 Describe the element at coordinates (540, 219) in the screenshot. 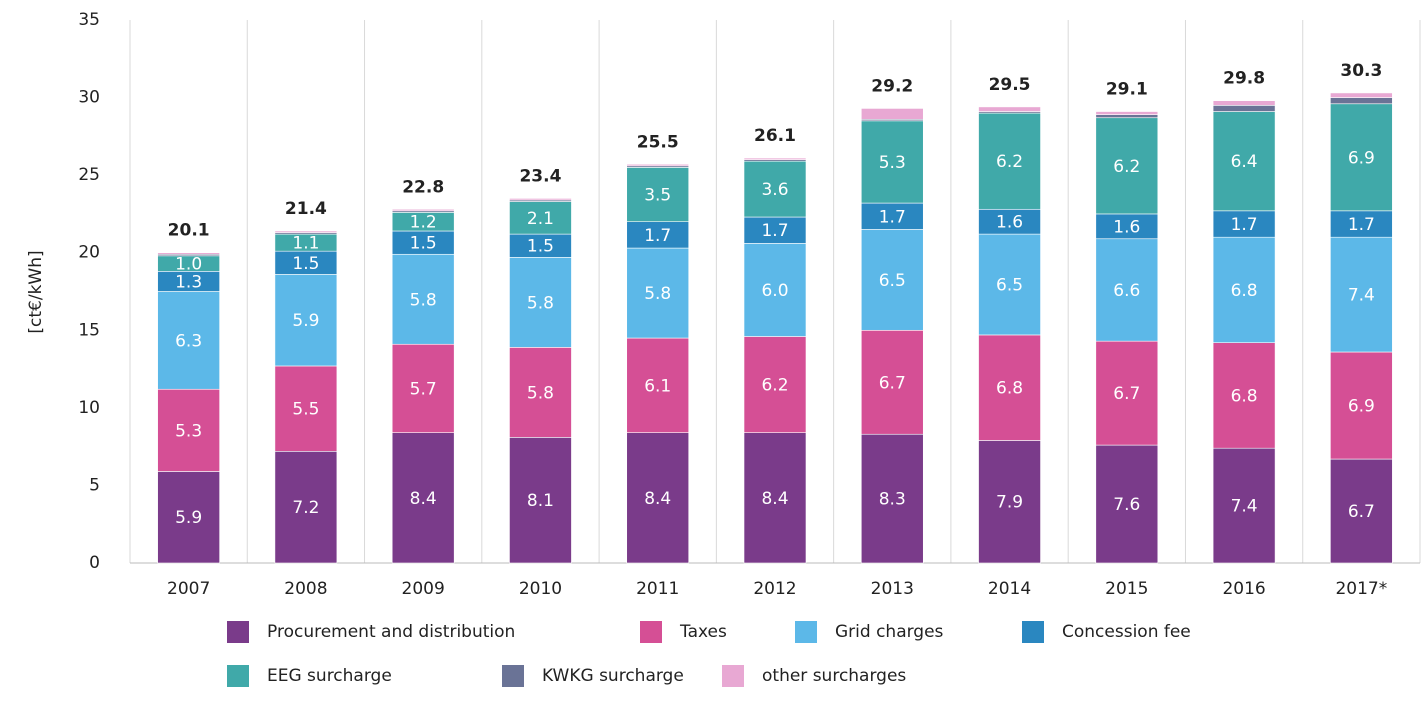

I see `value-label: 2.1` at that location.